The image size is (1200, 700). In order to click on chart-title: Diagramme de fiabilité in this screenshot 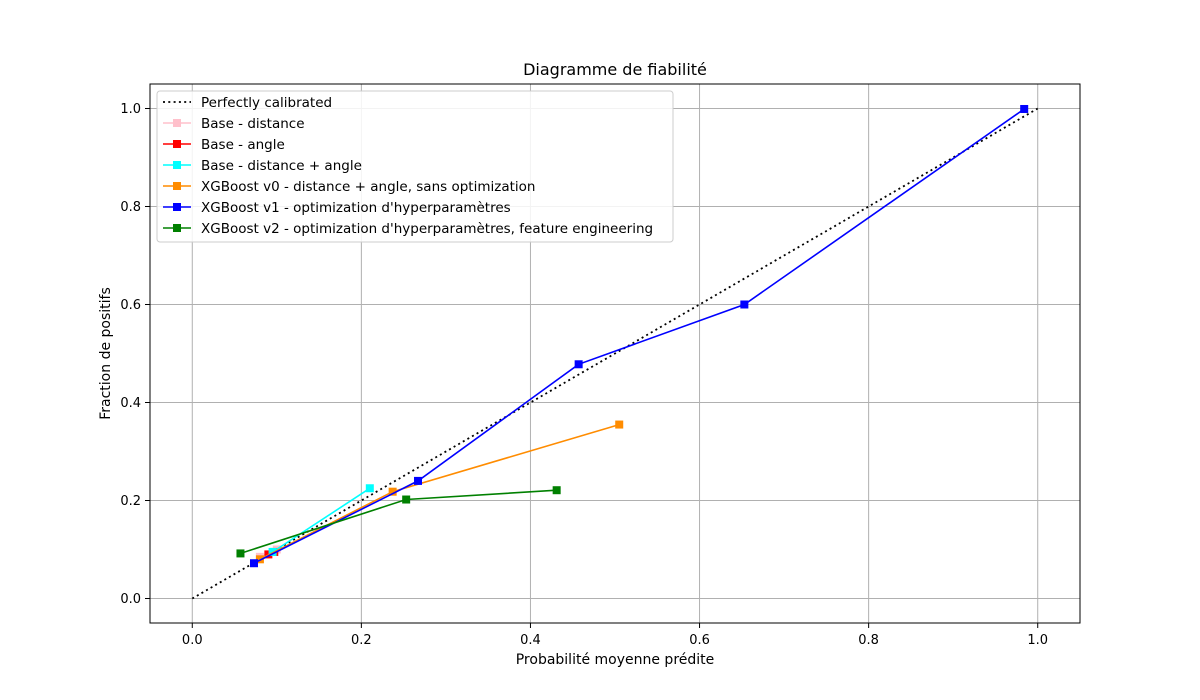, I will do `click(615, 69)`.